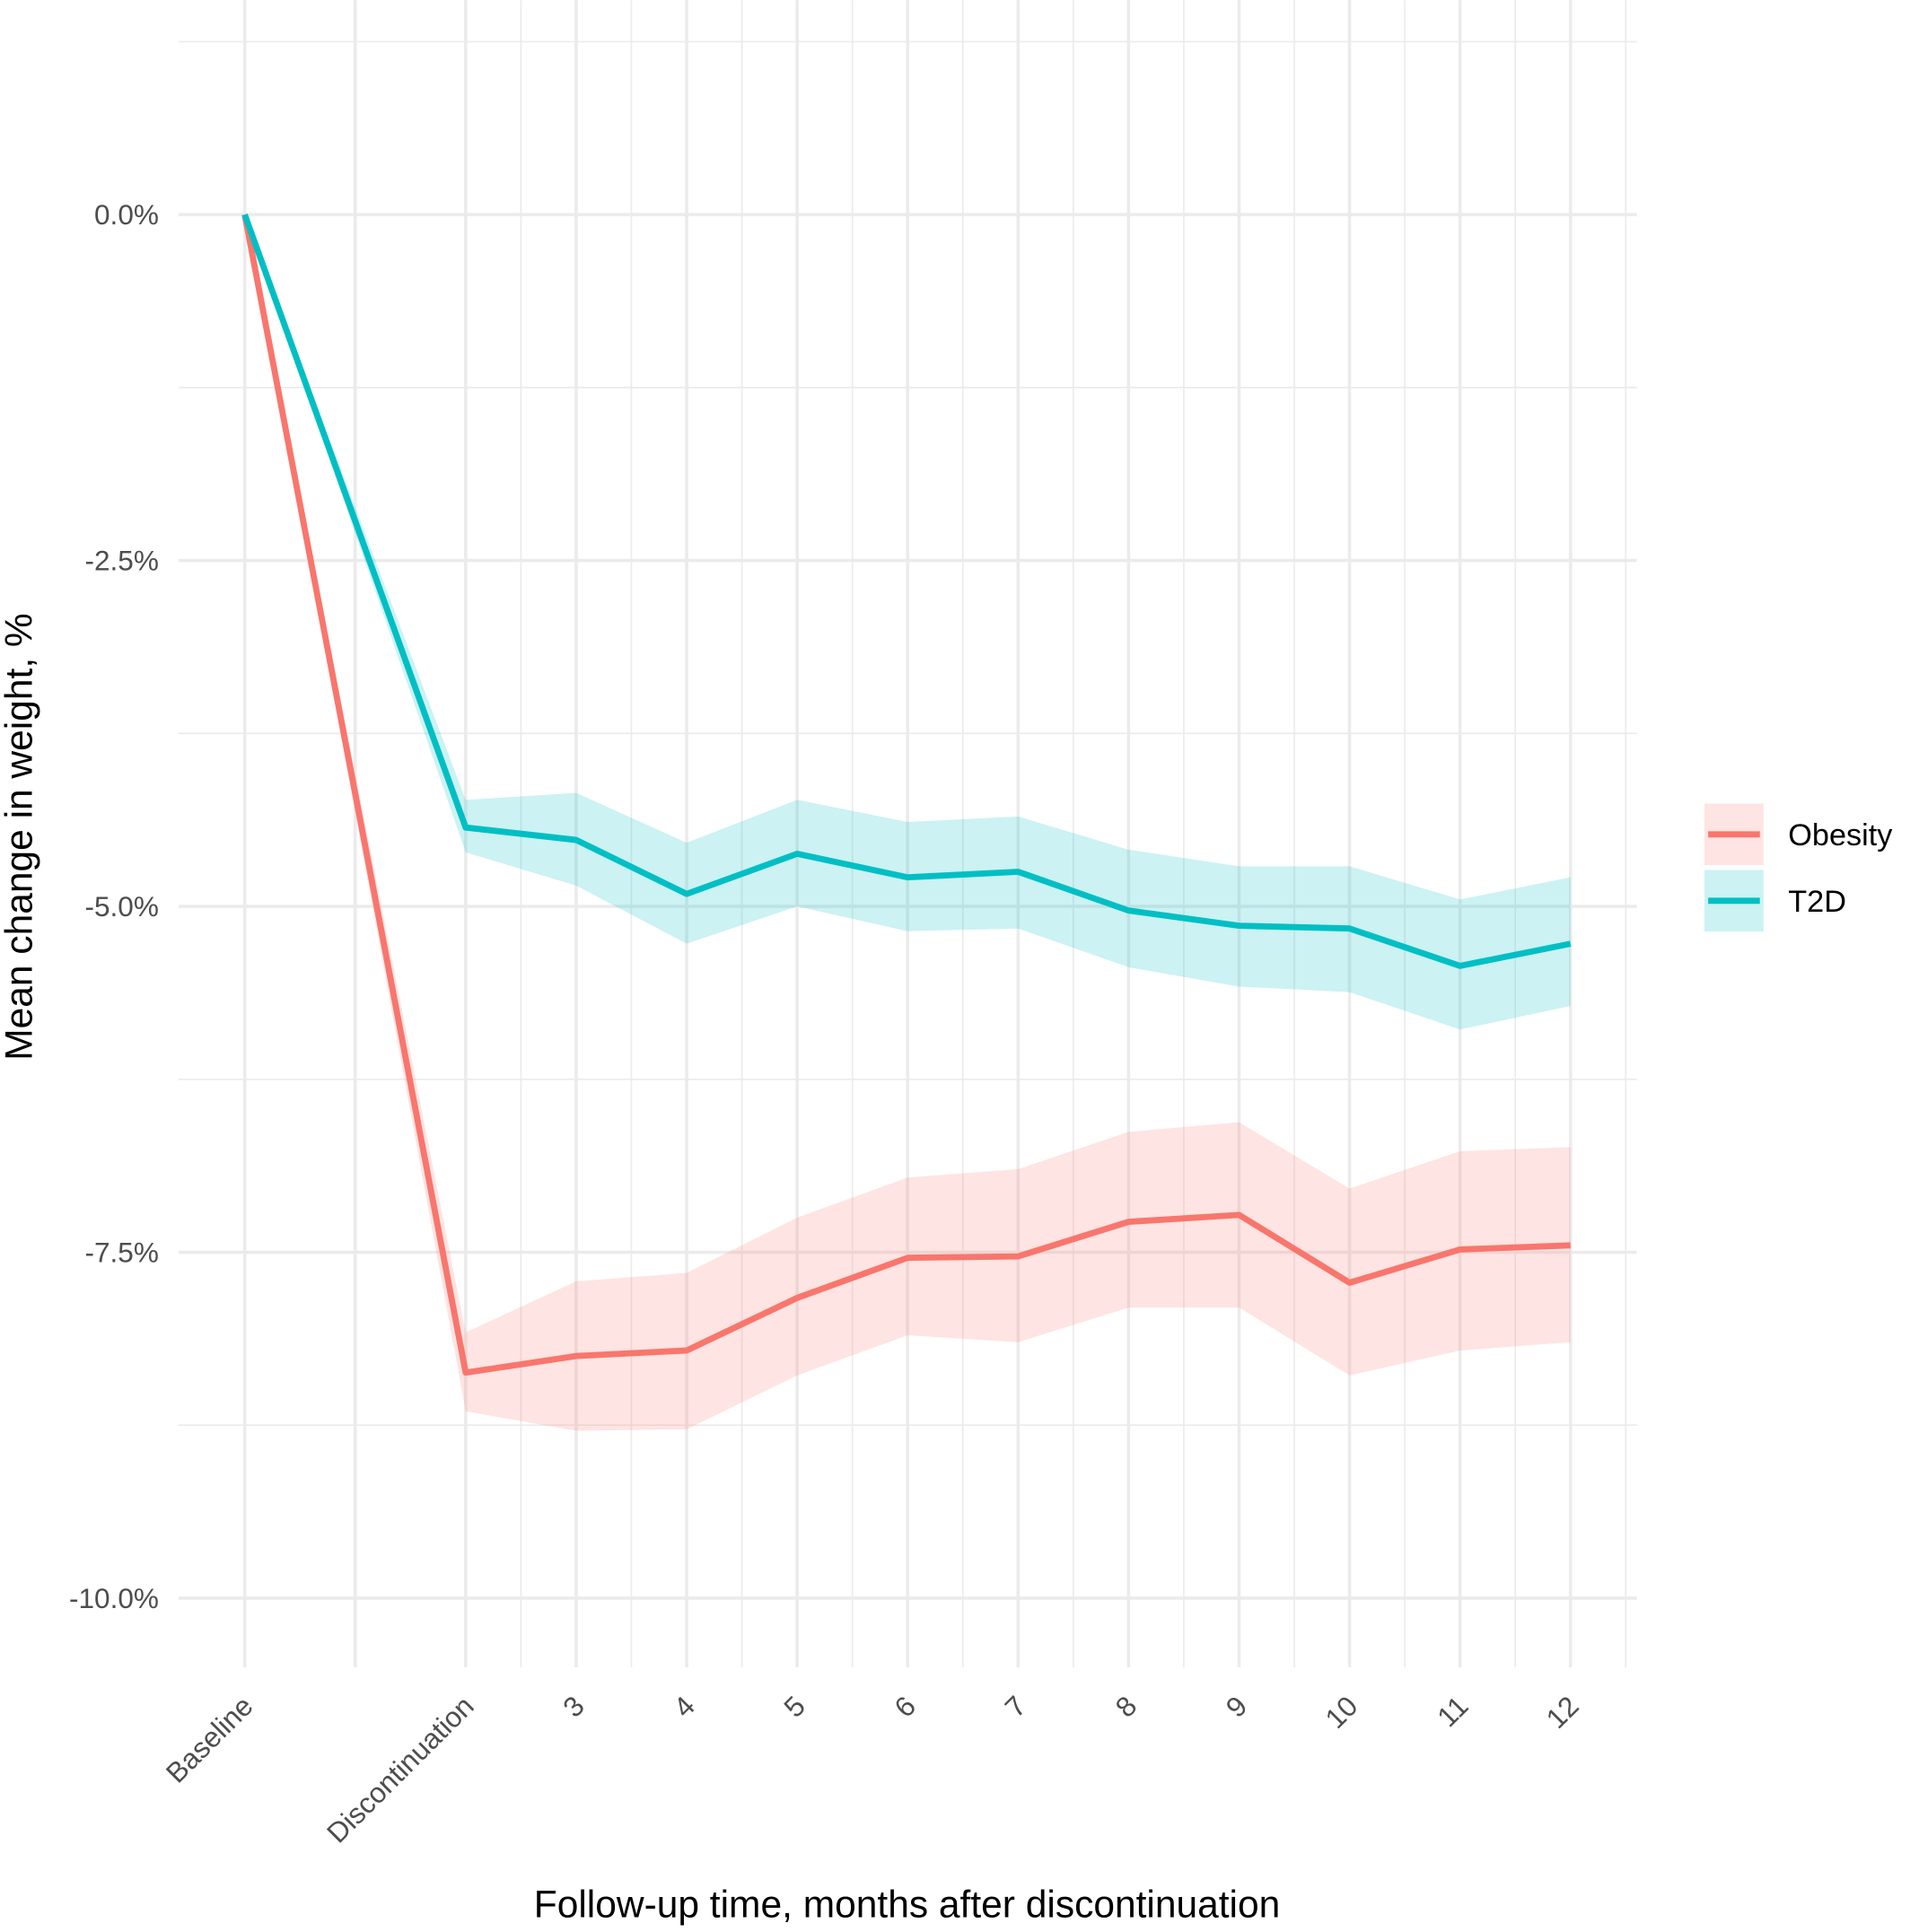 This screenshot has height=1932, width=1910. I want to click on x-tick-label: 4, so click(684, 1707).